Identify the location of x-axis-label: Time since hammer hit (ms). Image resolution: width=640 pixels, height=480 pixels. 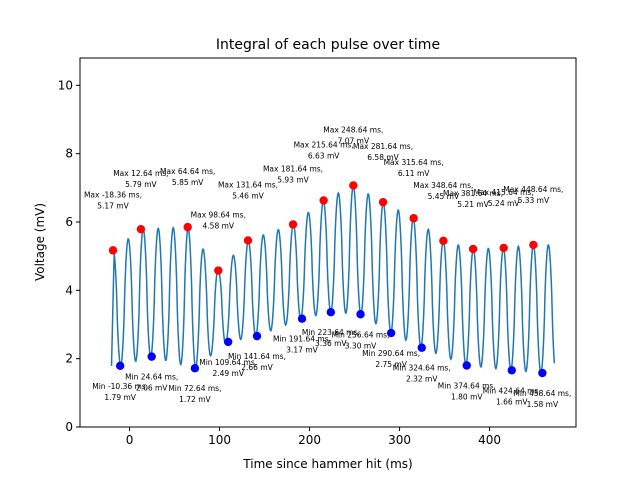
(327, 464).